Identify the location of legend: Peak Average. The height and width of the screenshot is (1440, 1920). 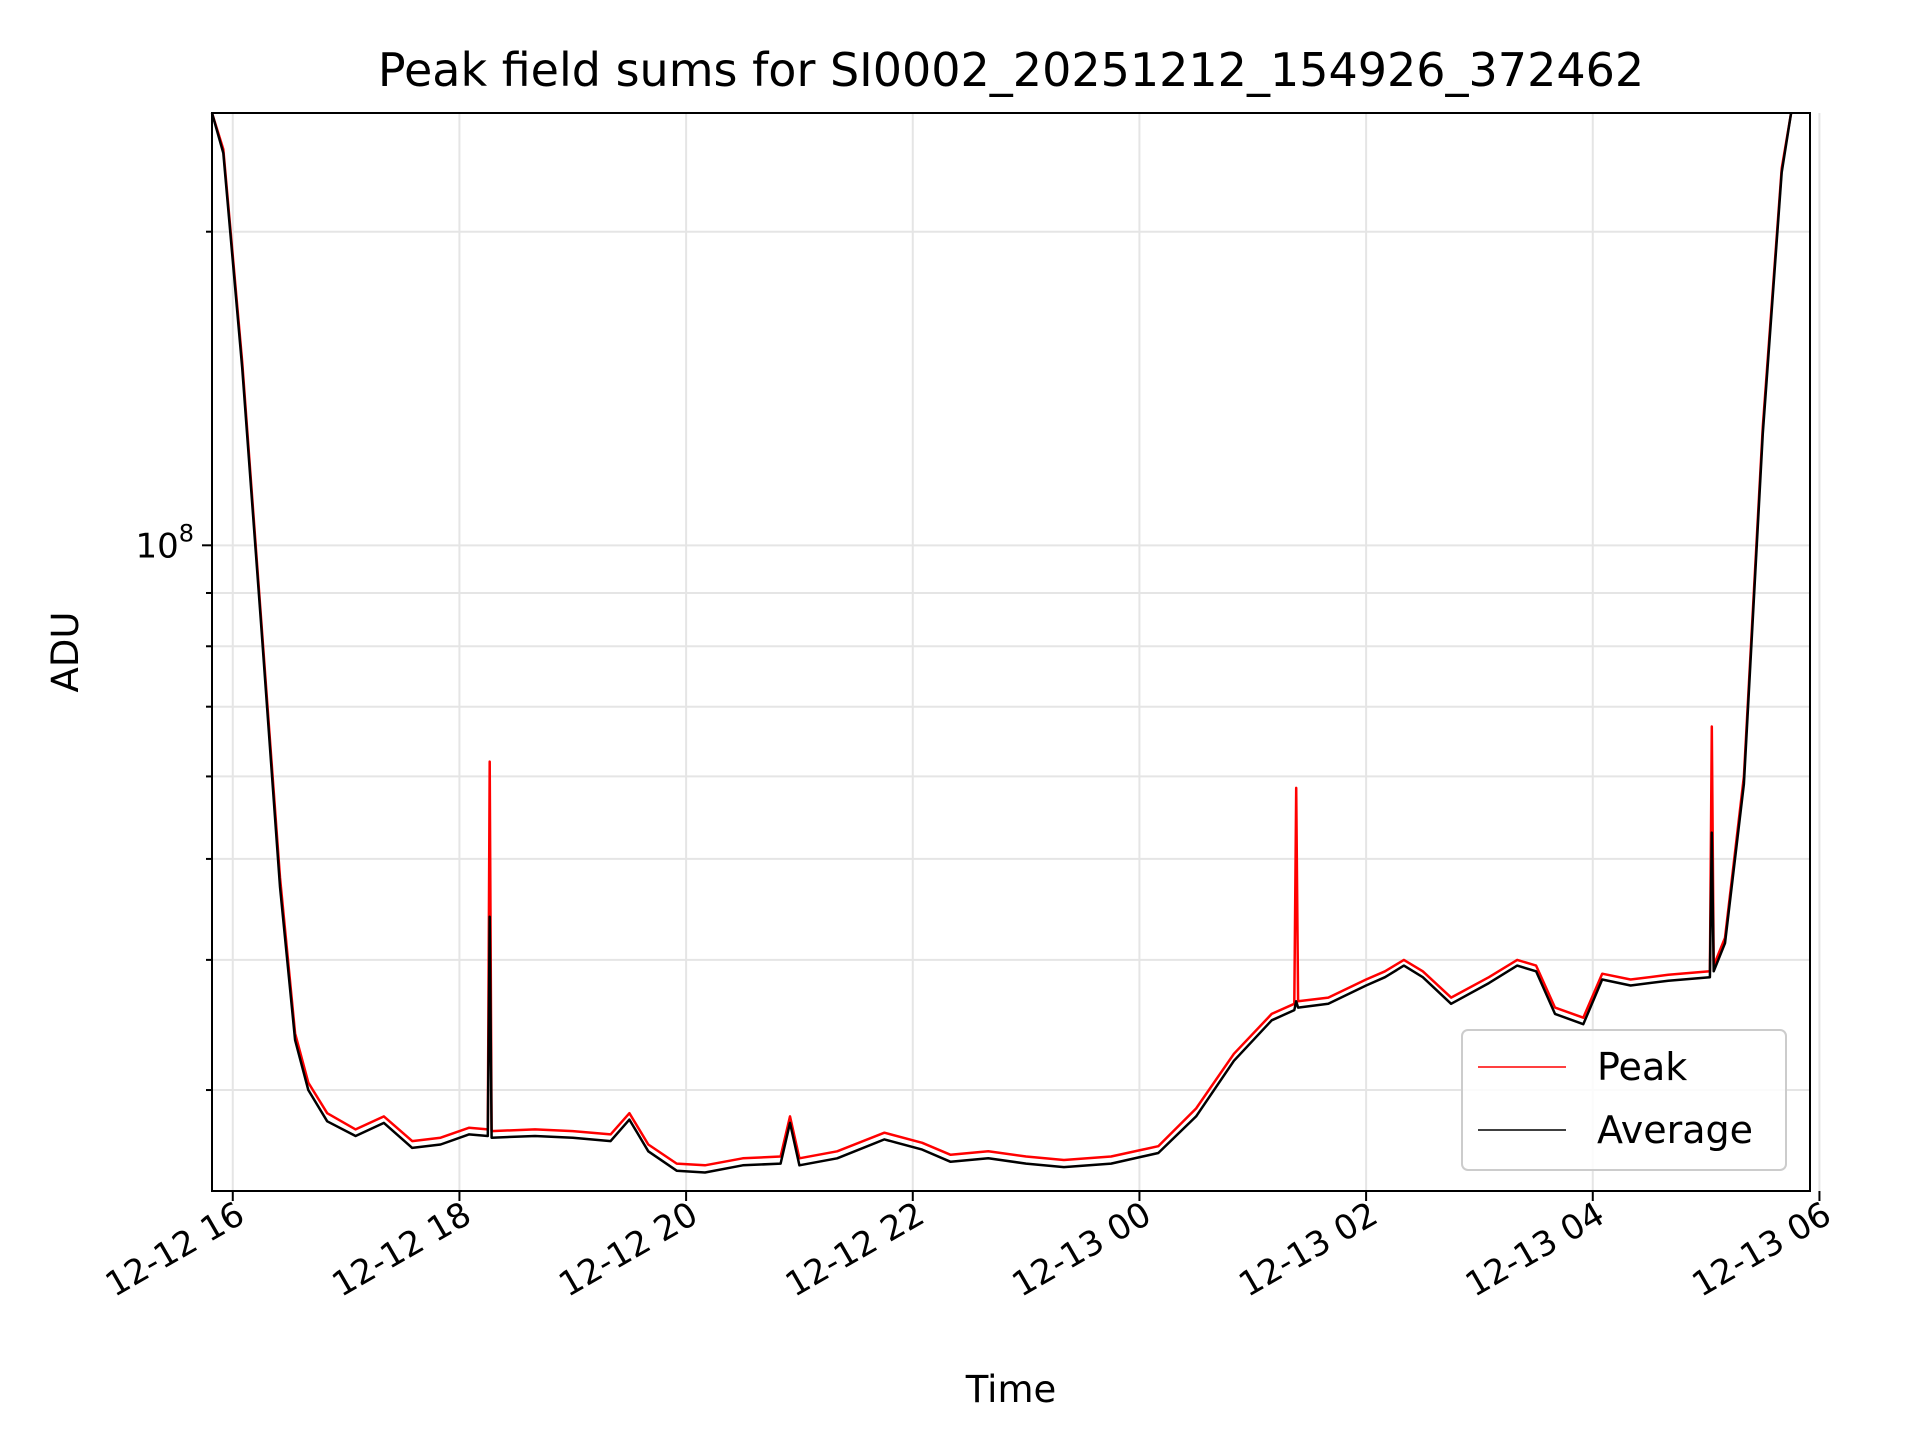
(1624, 1100).